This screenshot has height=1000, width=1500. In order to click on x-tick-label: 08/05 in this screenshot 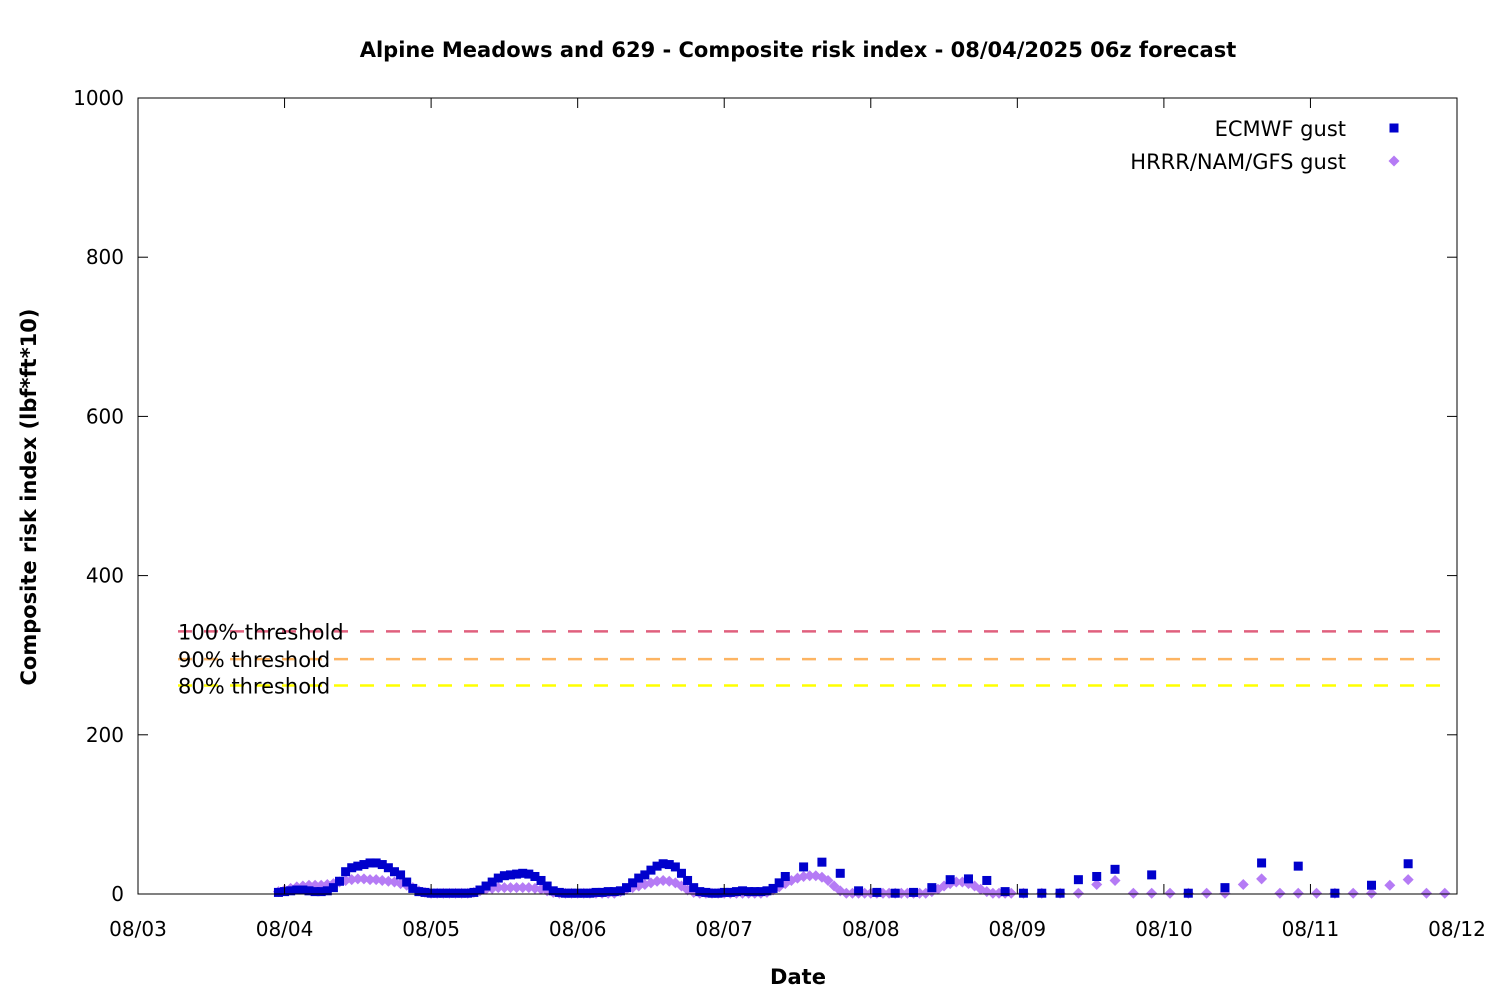, I will do `click(431, 929)`.